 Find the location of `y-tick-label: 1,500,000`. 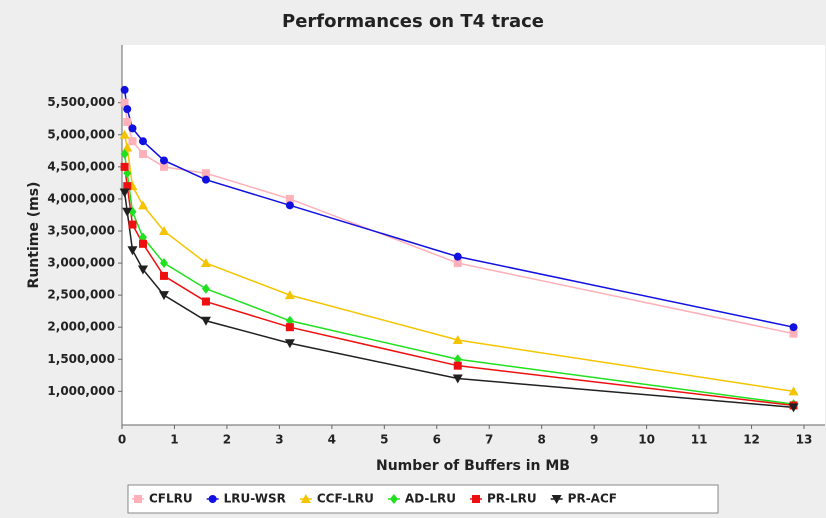

y-tick-label: 1,500,000 is located at coordinates (81, 359).